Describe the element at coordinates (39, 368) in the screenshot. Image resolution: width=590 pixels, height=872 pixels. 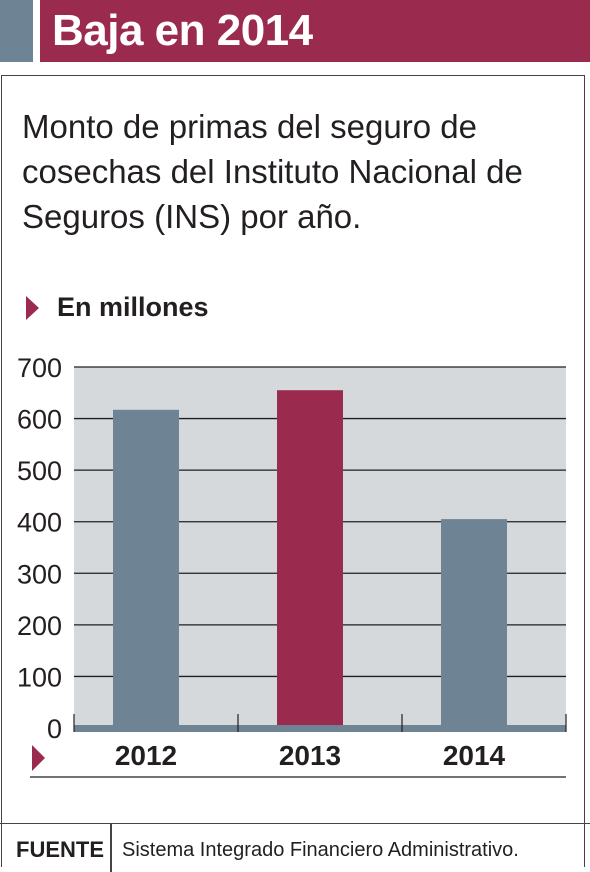
I see `y-tick-label: 700` at that location.